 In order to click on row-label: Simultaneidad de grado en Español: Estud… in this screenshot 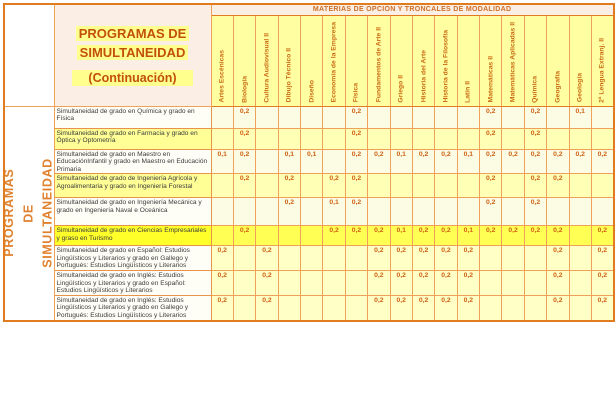, I will do `click(132, 258)`.